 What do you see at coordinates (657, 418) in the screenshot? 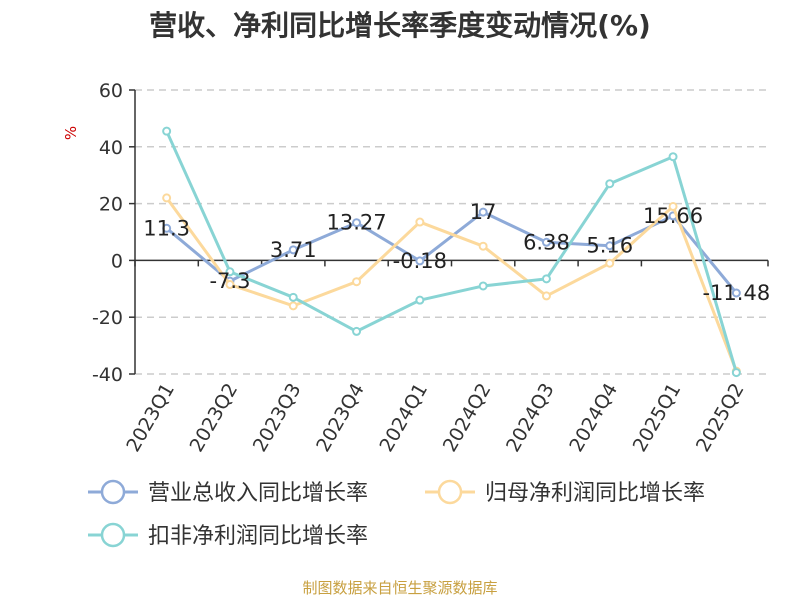
I see `x-tick-label: 2025Q1` at bounding box center [657, 418].